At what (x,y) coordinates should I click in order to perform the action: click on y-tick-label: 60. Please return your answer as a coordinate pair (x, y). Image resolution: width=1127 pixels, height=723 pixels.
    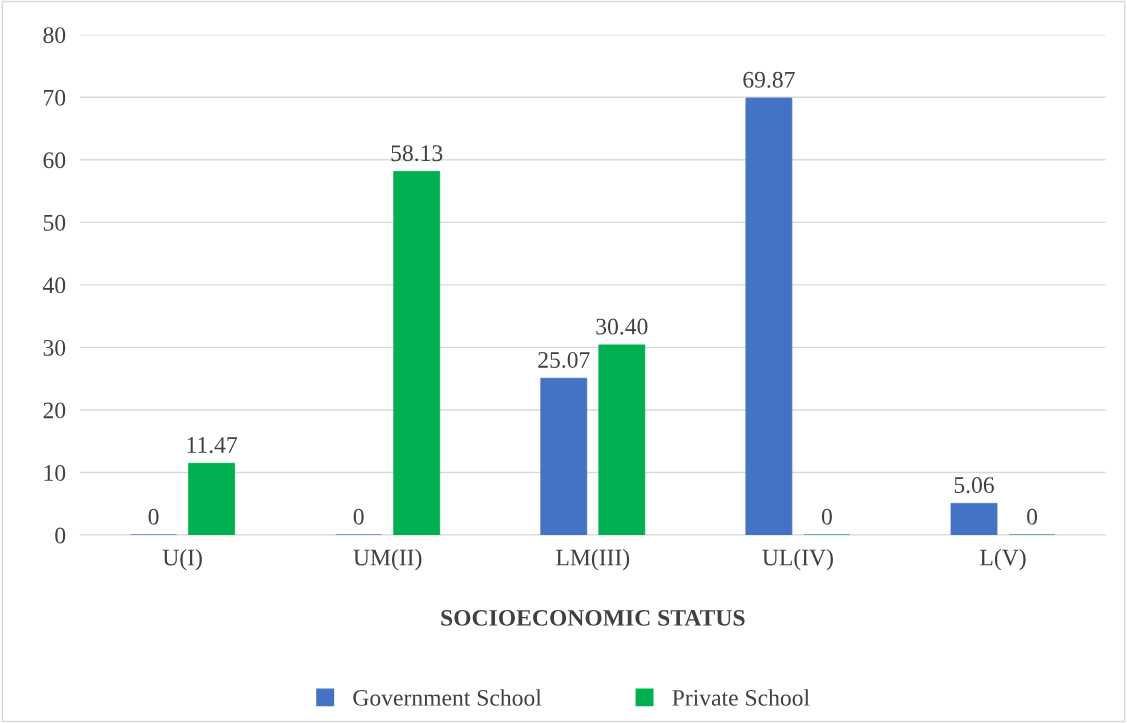
    Looking at the image, I should click on (54, 160).